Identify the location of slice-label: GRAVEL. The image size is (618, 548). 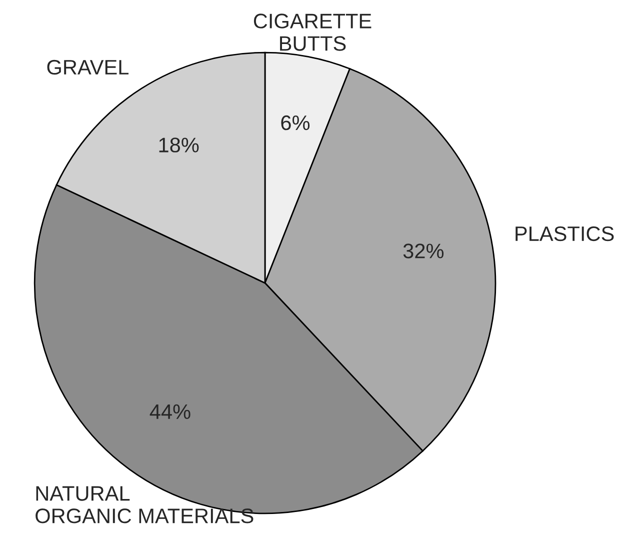
(88, 67).